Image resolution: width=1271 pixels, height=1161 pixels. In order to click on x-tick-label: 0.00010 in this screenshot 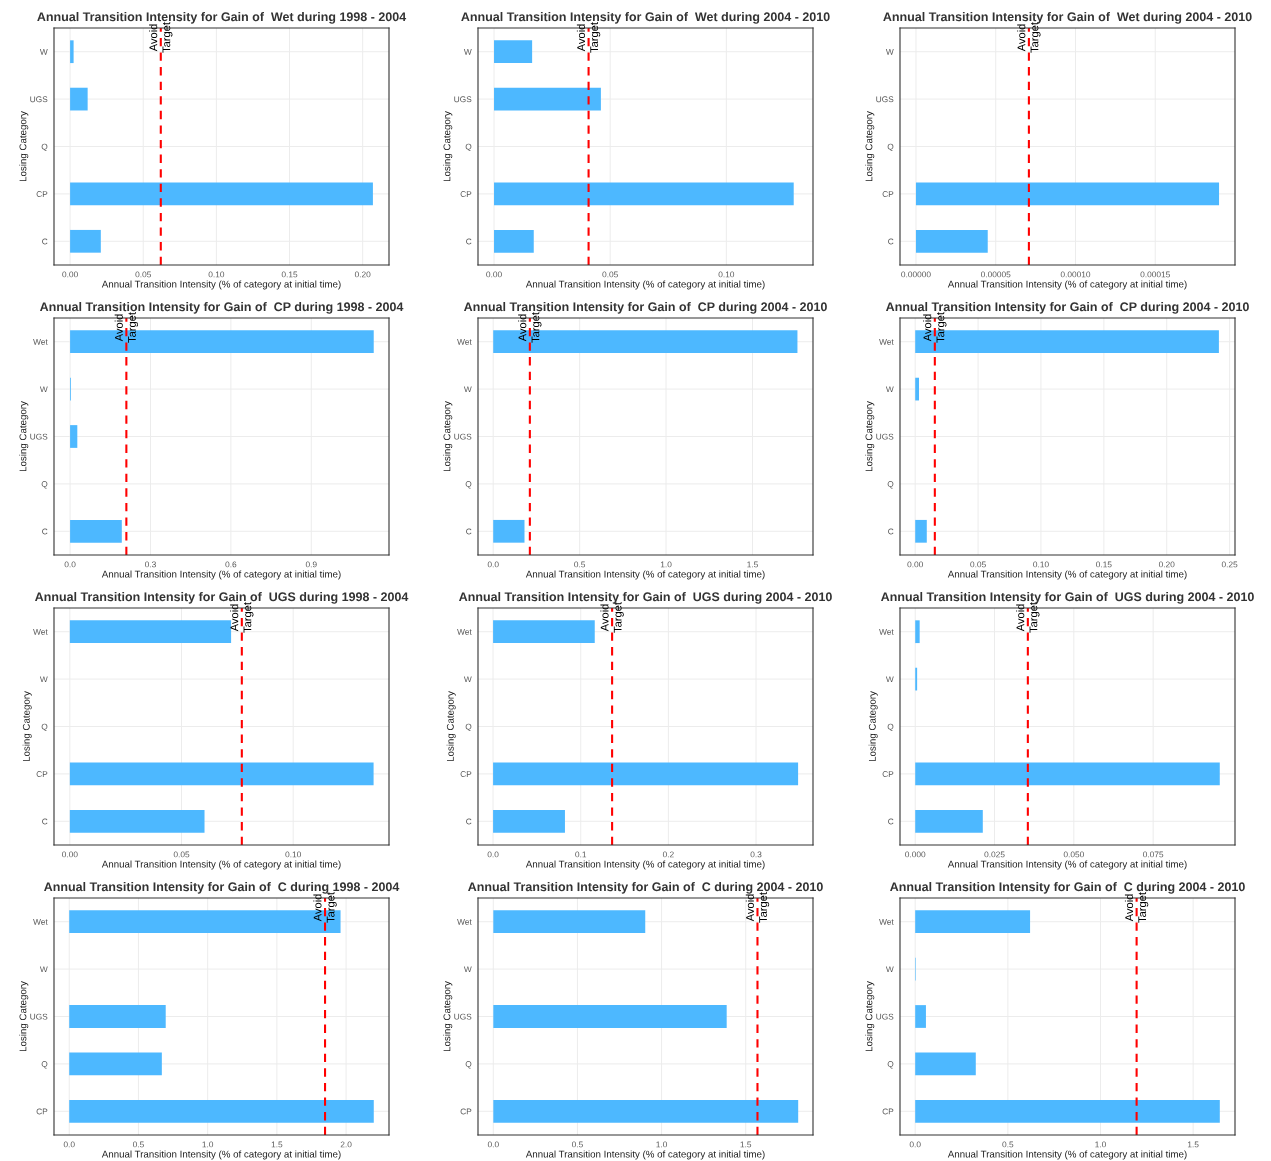, I will do `click(1075, 274)`.